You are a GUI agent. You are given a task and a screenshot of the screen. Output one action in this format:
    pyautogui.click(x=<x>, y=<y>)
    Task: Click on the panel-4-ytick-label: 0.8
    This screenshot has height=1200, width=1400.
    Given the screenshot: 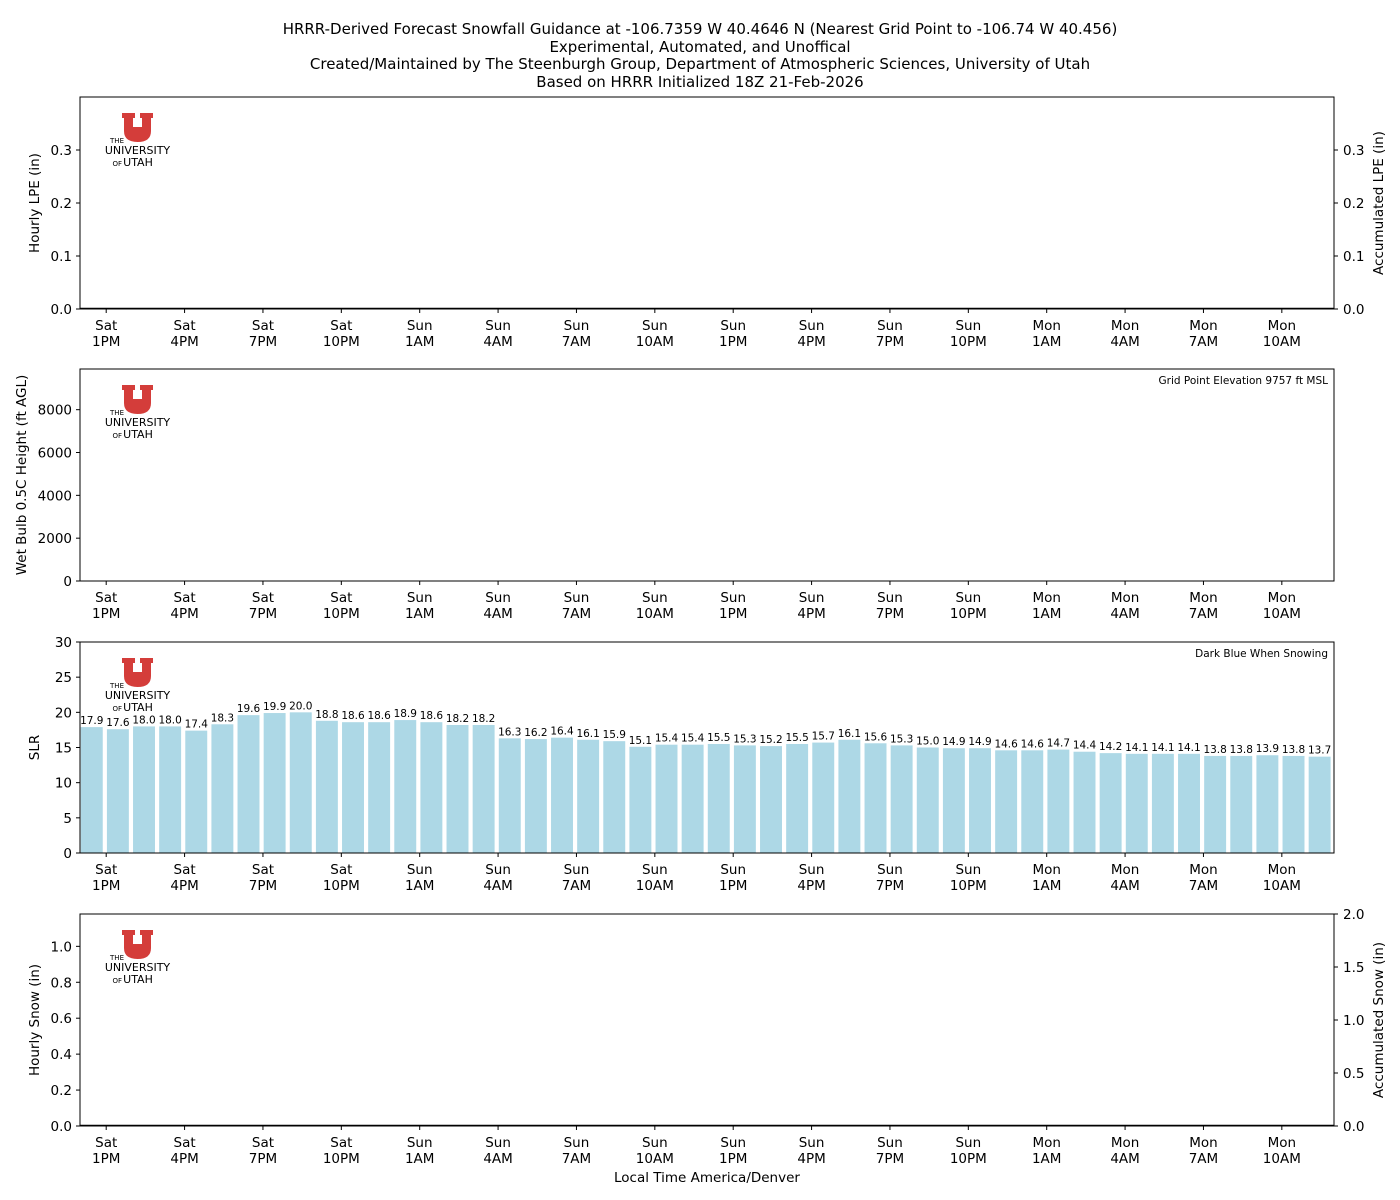 What is the action you would take?
    pyautogui.click(x=61, y=983)
    